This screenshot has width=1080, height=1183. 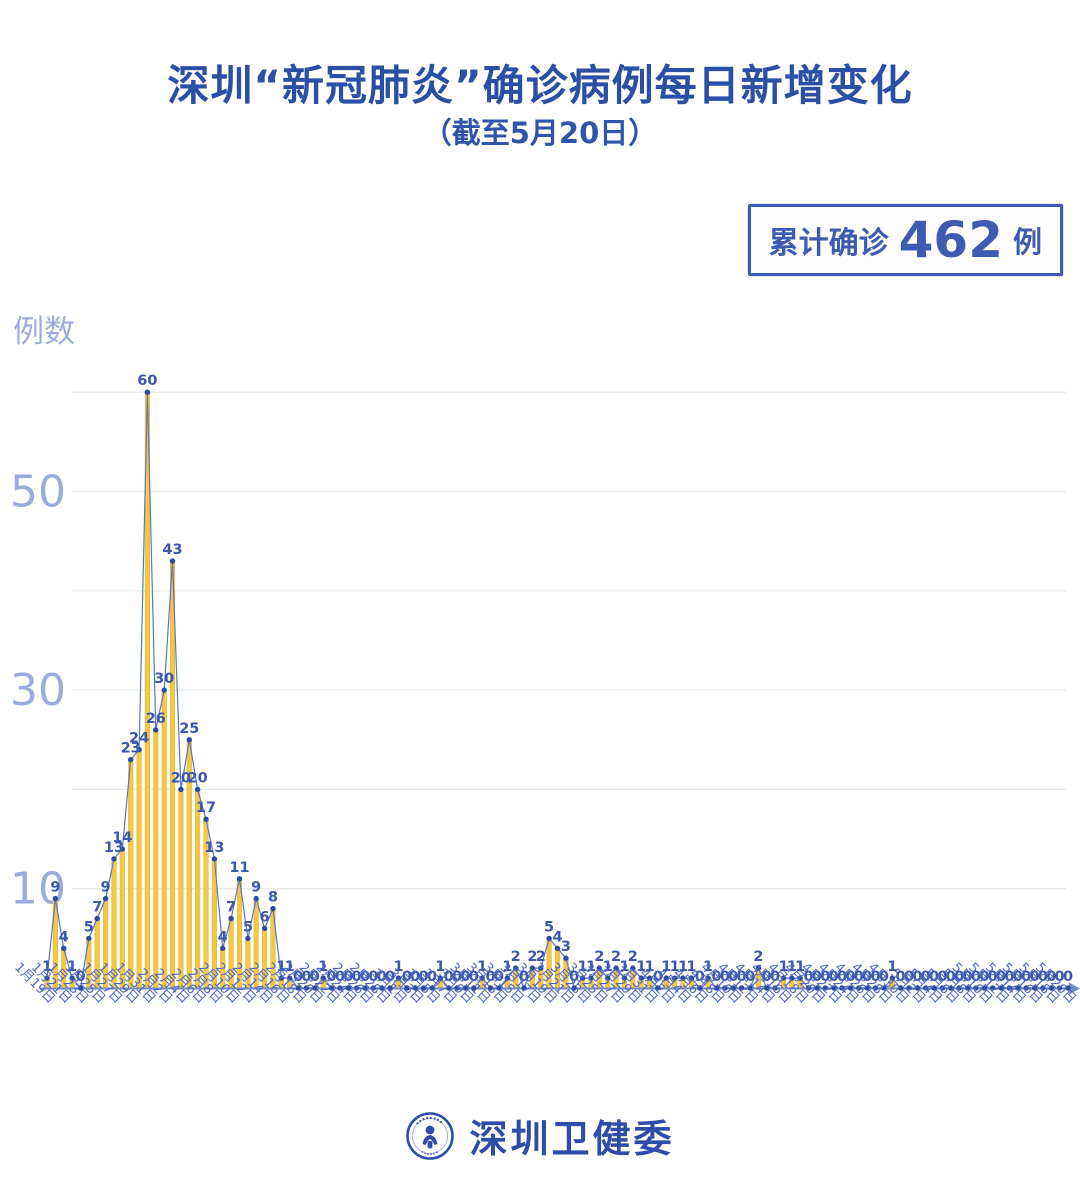 What do you see at coordinates (38, 492) in the screenshot?
I see `svg-text: 50` at bounding box center [38, 492].